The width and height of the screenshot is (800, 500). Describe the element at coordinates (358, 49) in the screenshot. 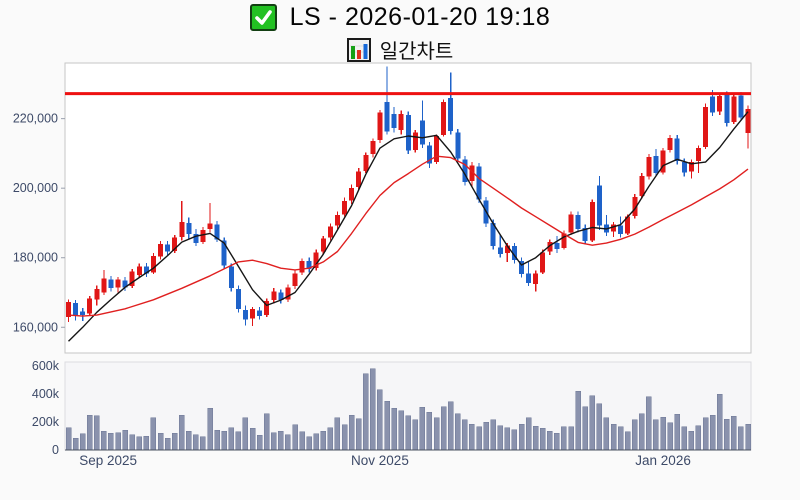

I see `bar-chart-icon` at that location.